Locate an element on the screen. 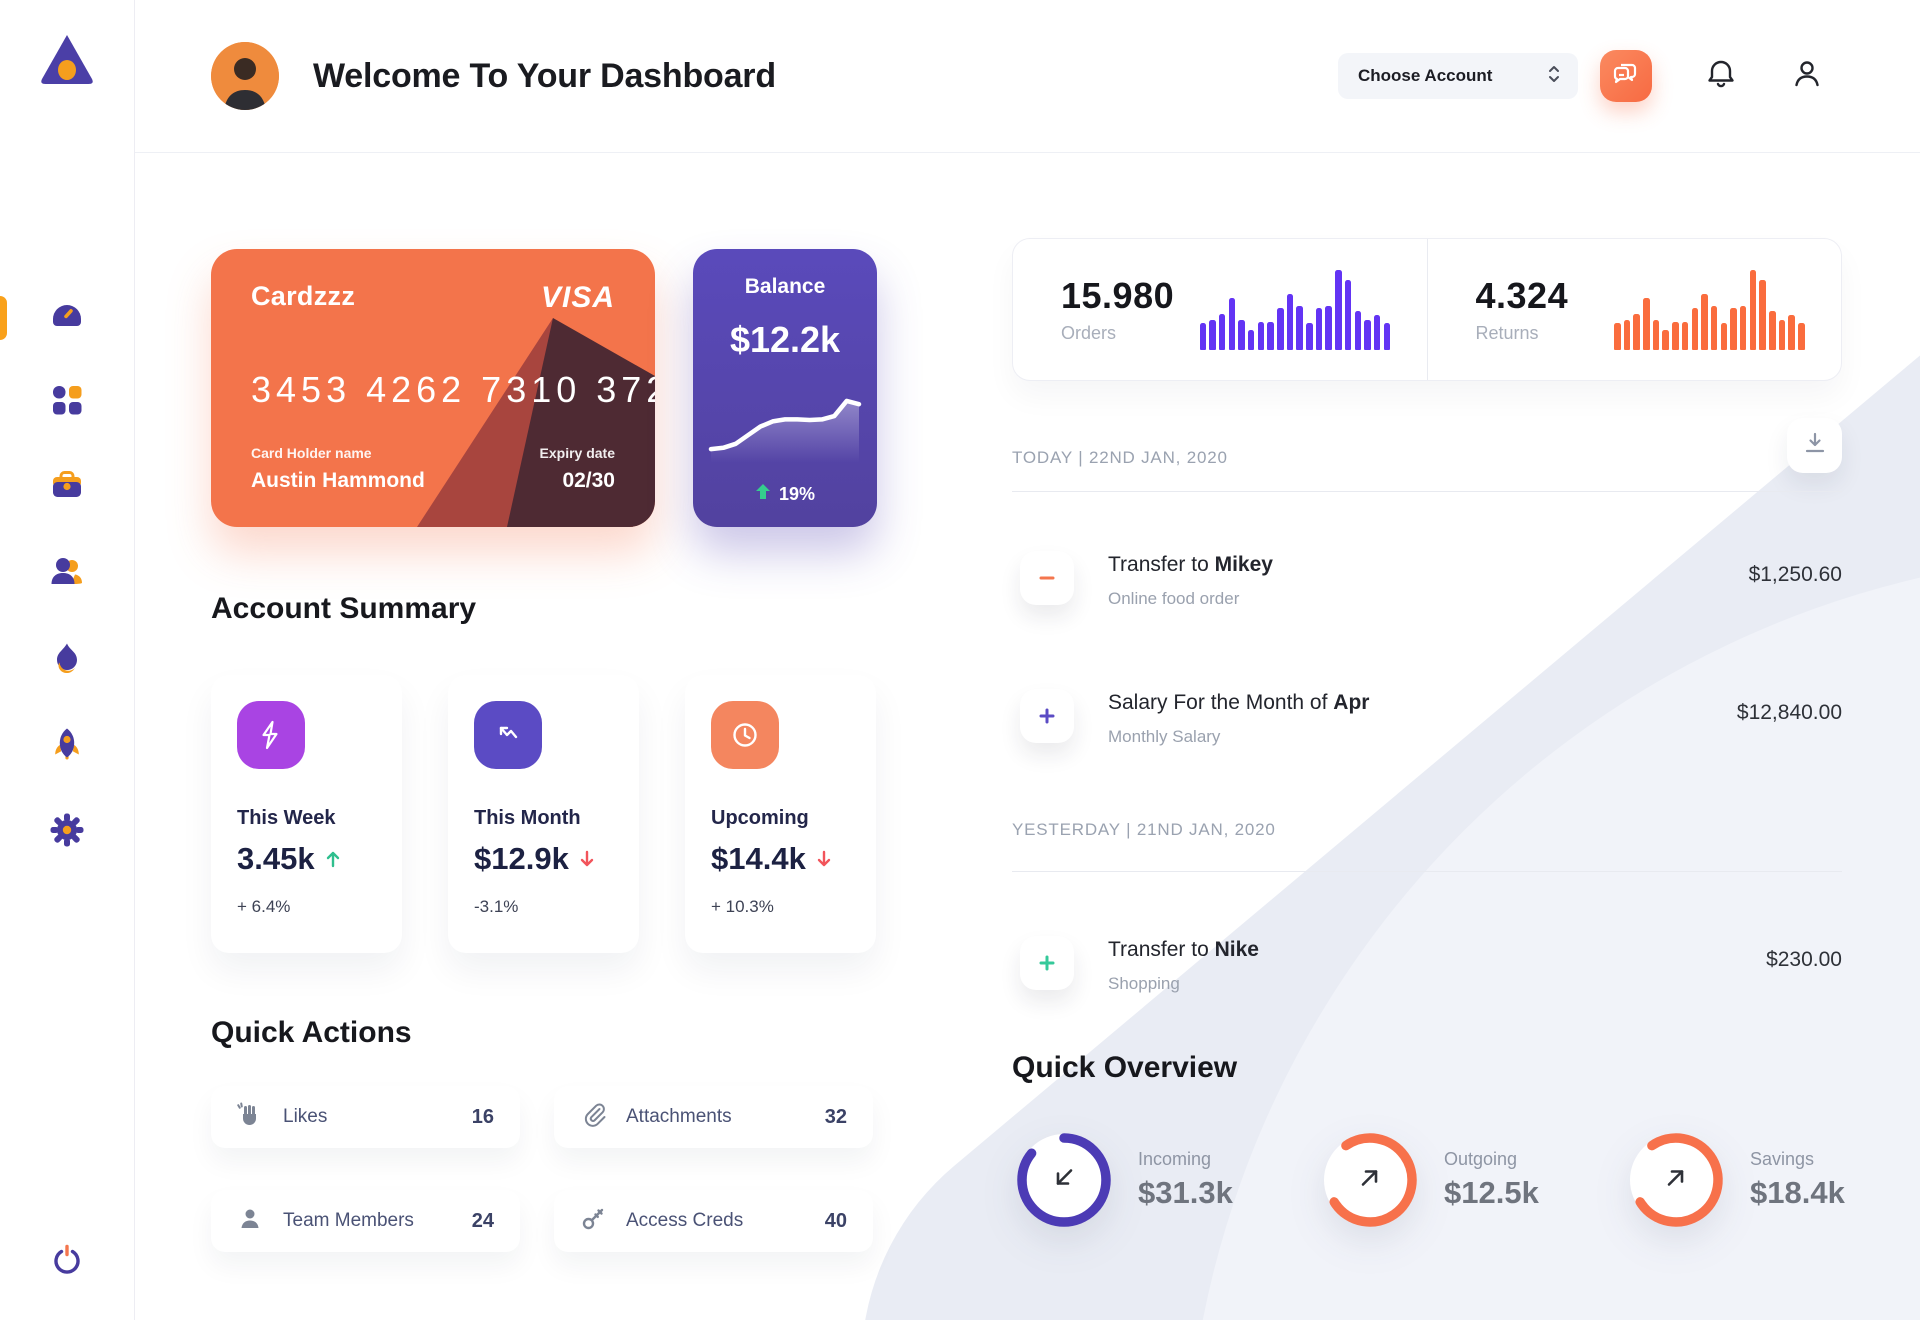  quick-action-team-members: Team Members 24 is located at coordinates (365, 1221).